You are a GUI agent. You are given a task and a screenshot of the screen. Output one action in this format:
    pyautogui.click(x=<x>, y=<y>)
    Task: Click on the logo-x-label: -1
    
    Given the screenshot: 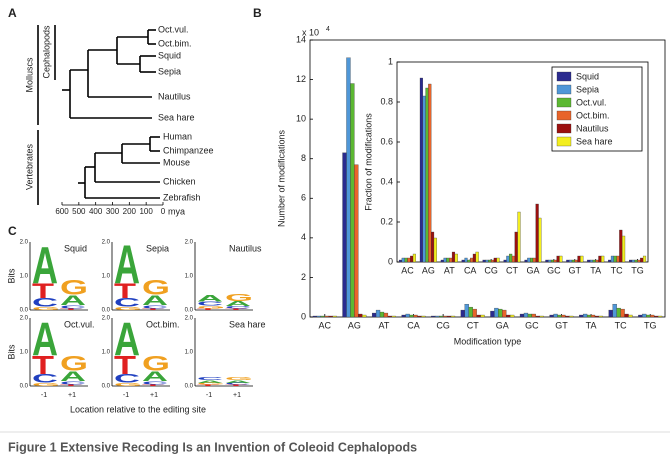 What is the action you would take?
    pyautogui.click(x=126, y=395)
    